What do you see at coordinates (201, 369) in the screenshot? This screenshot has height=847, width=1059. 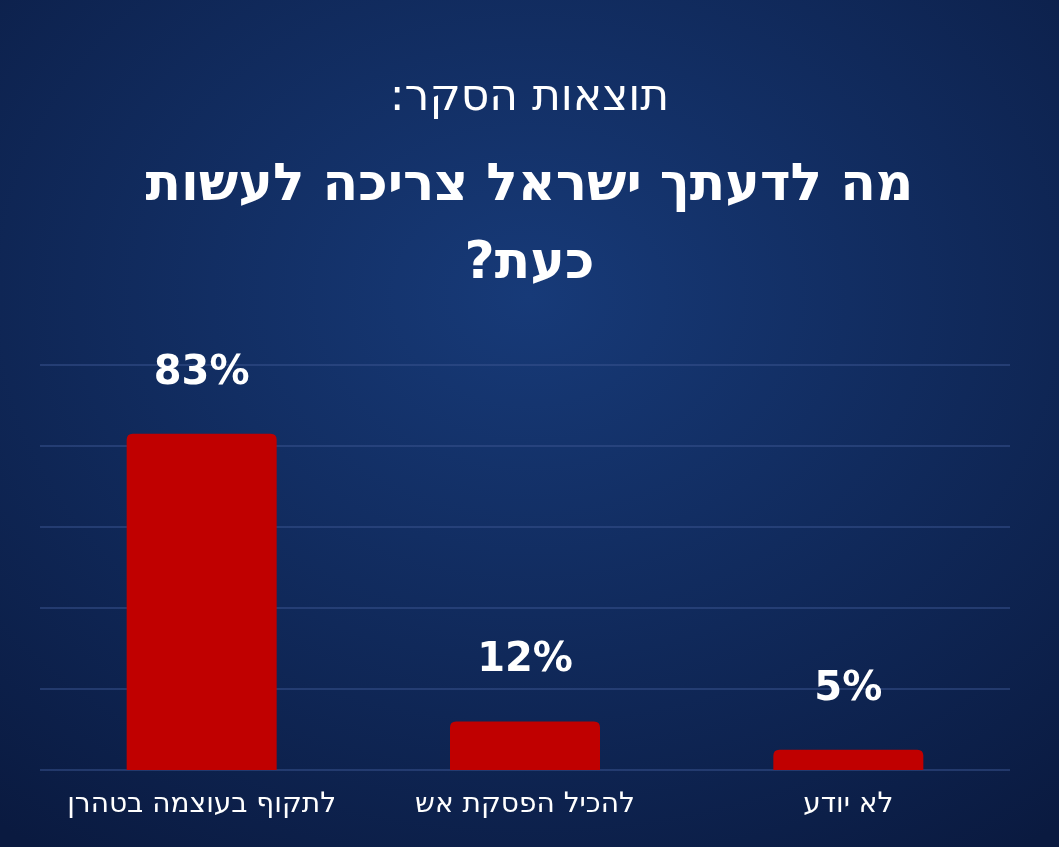 I see `data-label: 83%` at bounding box center [201, 369].